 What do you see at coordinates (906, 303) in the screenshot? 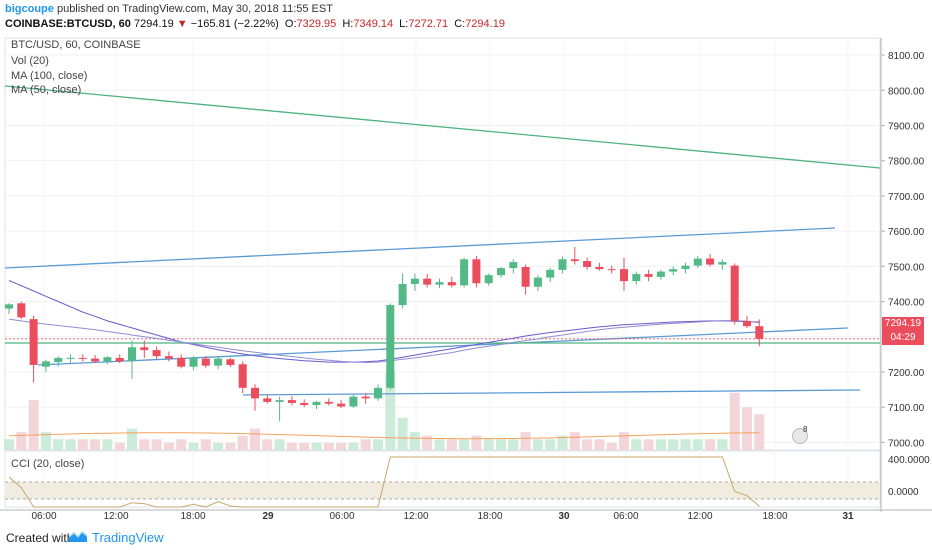
I see `price-axis-label: 7400.00` at bounding box center [906, 303].